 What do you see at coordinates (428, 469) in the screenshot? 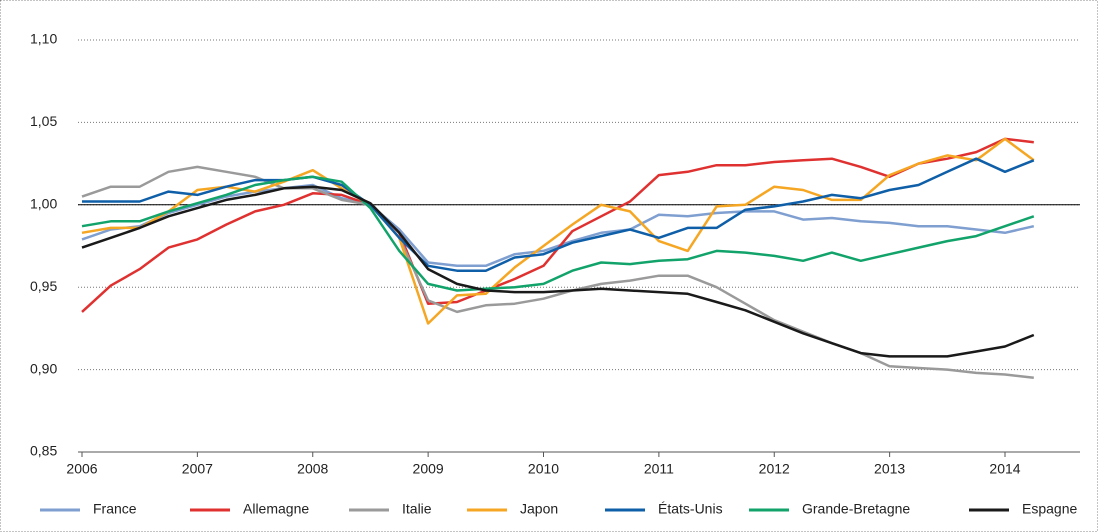
I see `x-tick-label: 2009` at bounding box center [428, 469].